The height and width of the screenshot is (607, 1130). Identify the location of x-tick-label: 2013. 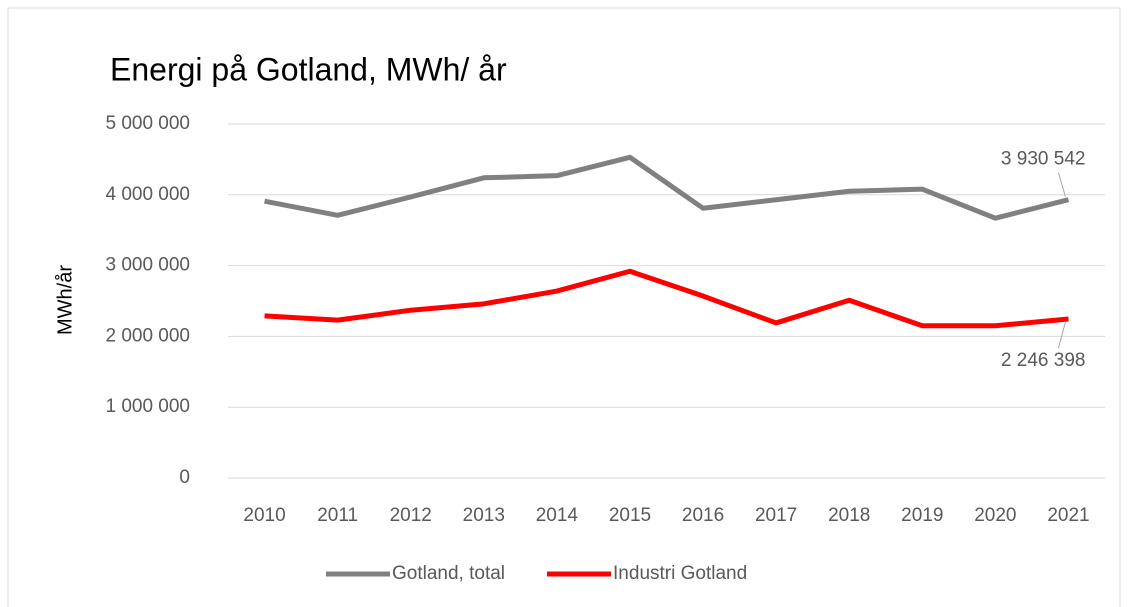
(484, 515).